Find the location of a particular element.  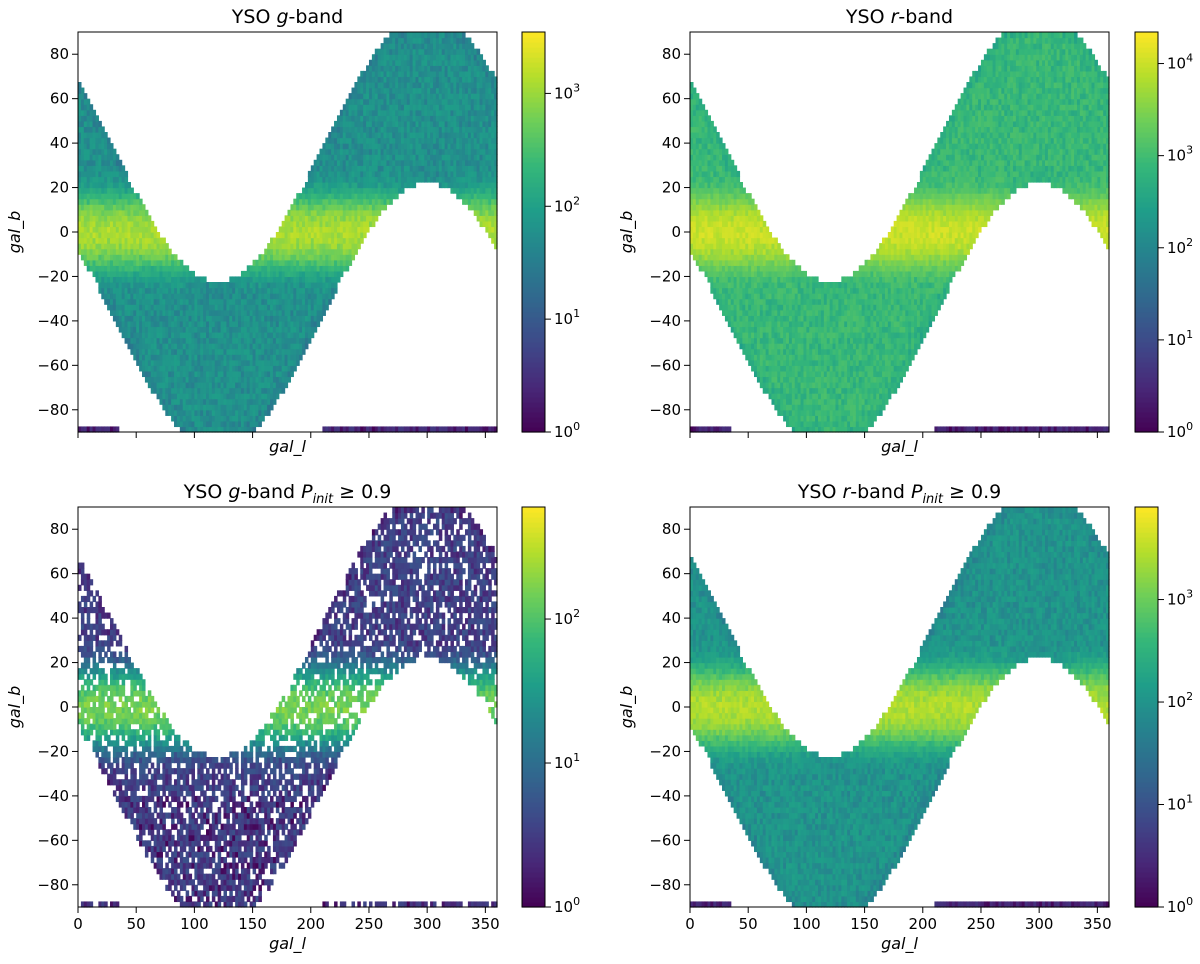

y-tick-label: 80 is located at coordinates (59, 54).